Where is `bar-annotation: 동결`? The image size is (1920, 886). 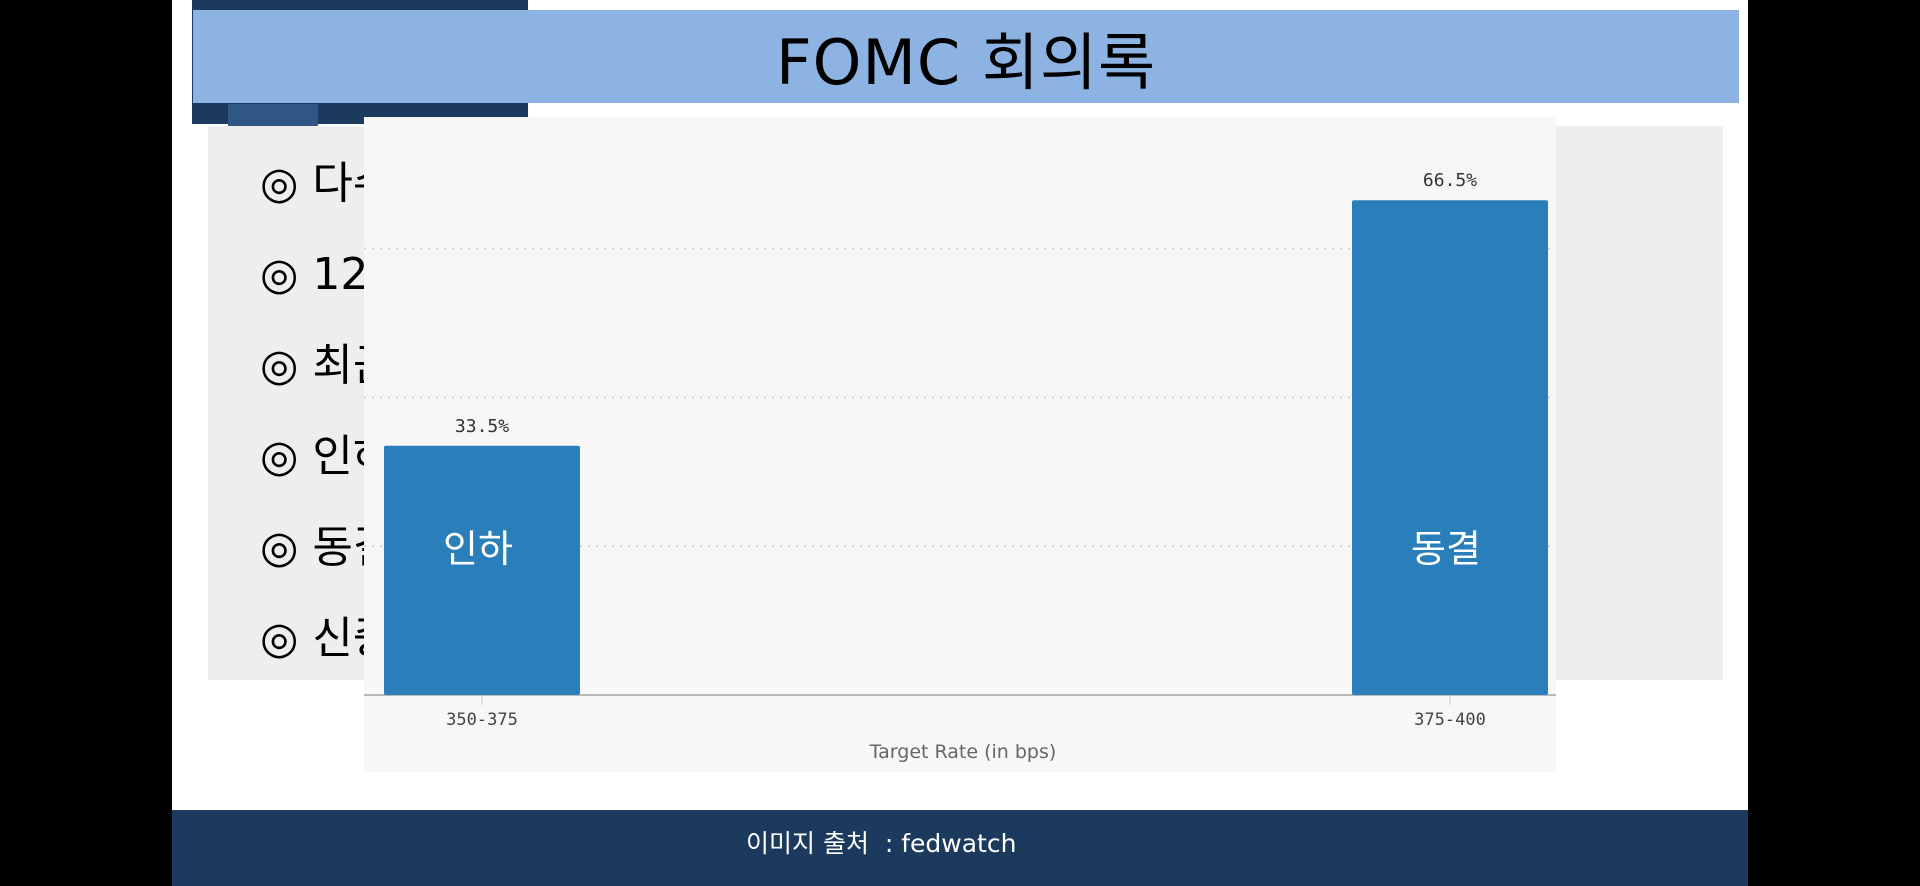
bar-annotation: 동결 is located at coordinates (1446, 549).